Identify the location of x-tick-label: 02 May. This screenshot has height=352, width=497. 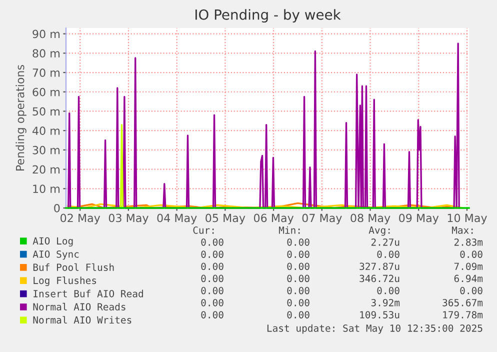
(80, 219).